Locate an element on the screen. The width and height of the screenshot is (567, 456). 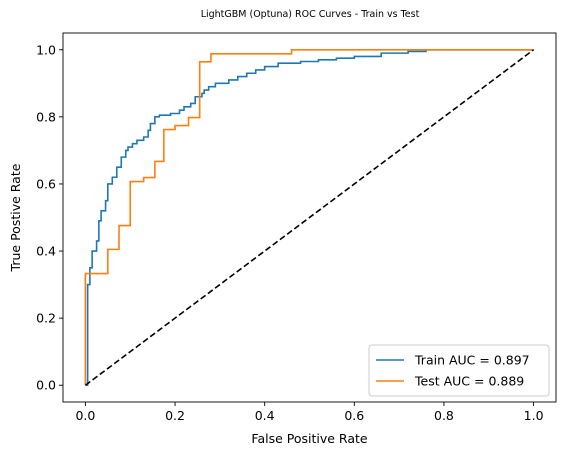
y-tick-label: 0.4 is located at coordinates (46, 251).